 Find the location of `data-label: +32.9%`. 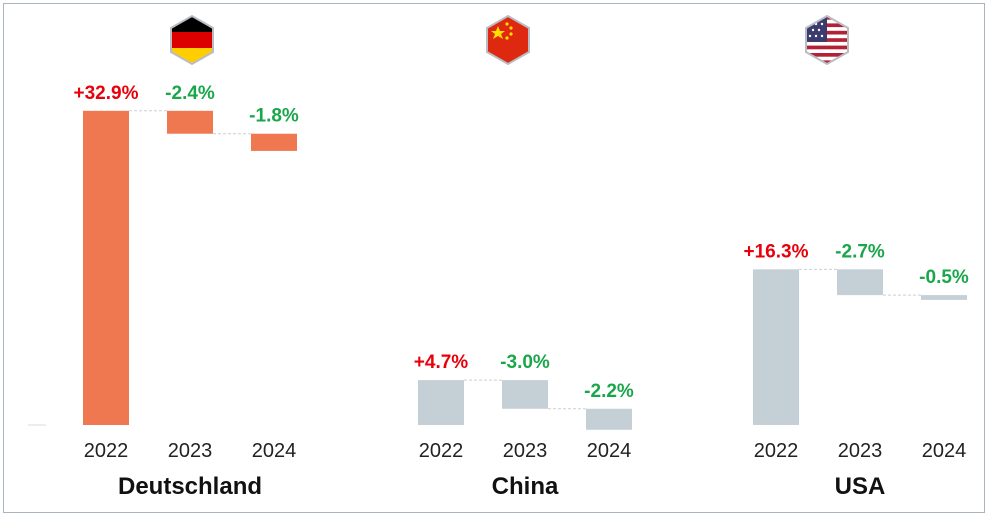

data-label: +32.9% is located at coordinates (106, 93).